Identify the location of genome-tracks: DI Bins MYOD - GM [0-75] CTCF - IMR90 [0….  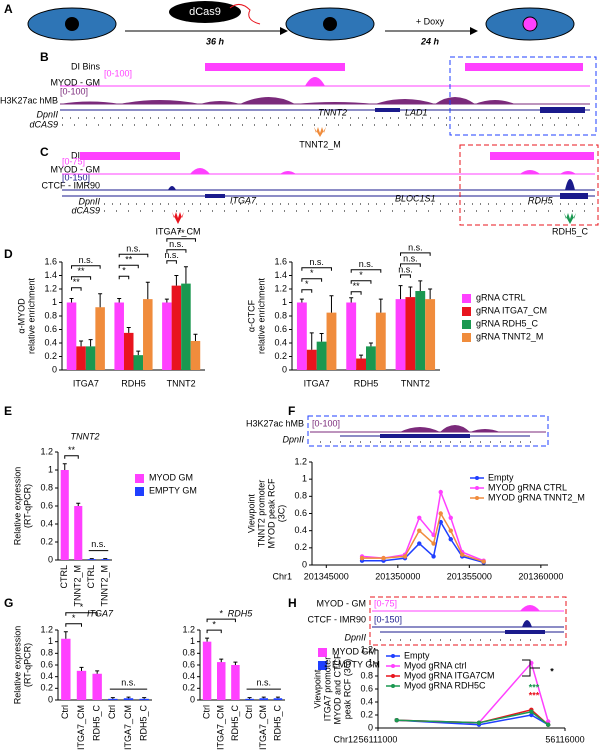
(320, 190).